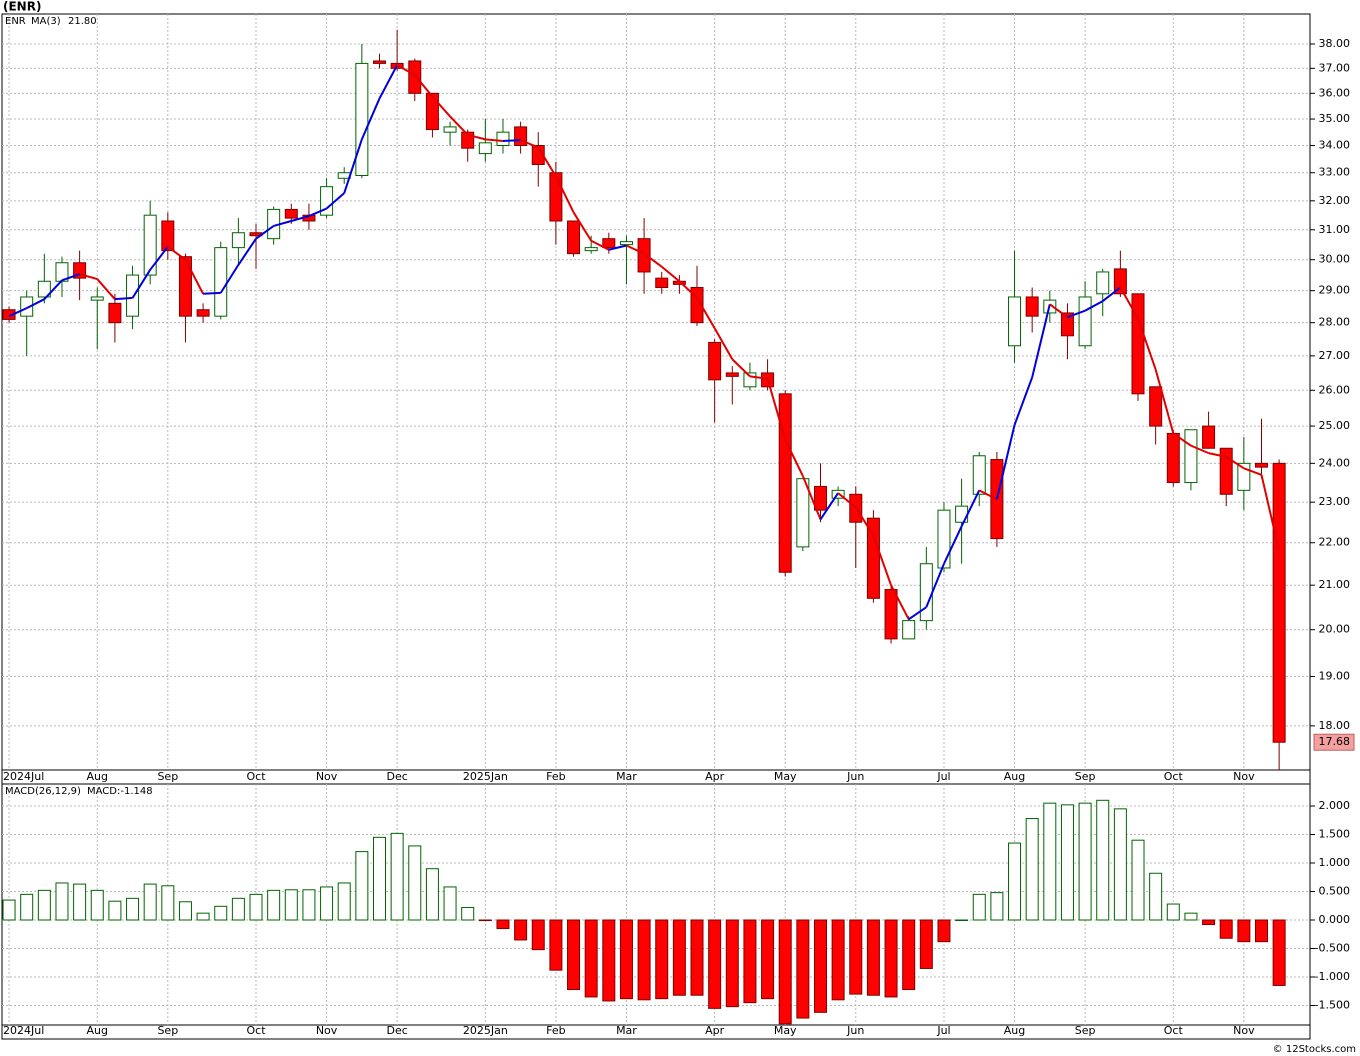 The height and width of the screenshot is (1056, 1360). Describe the element at coordinates (485, 776) in the screenshot. I see `x-tick-label: 2025Jan` at that location.